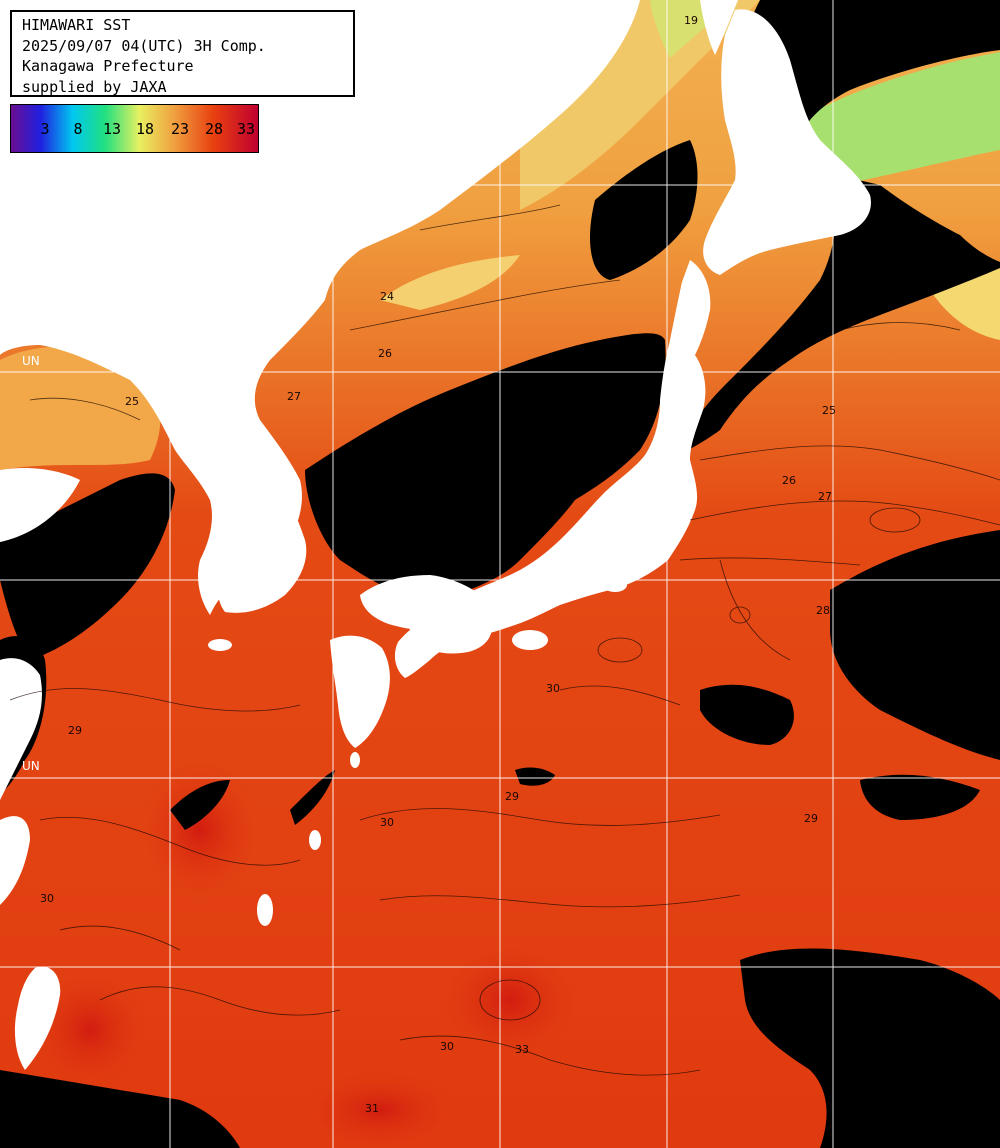 The width and height of the screenshot is (1000, 1148). Describe the element at coordinates (78, 129) in the screenshot. I see `legend-tick: 8` at that location.